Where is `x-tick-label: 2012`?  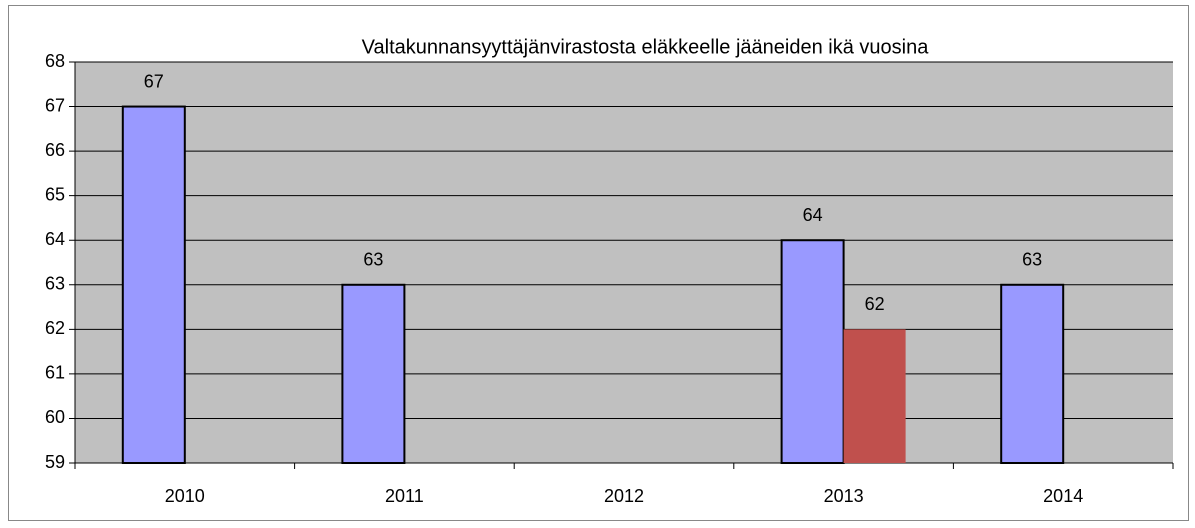 x-tick-label: 2012 is located at coordinates (624, 496).